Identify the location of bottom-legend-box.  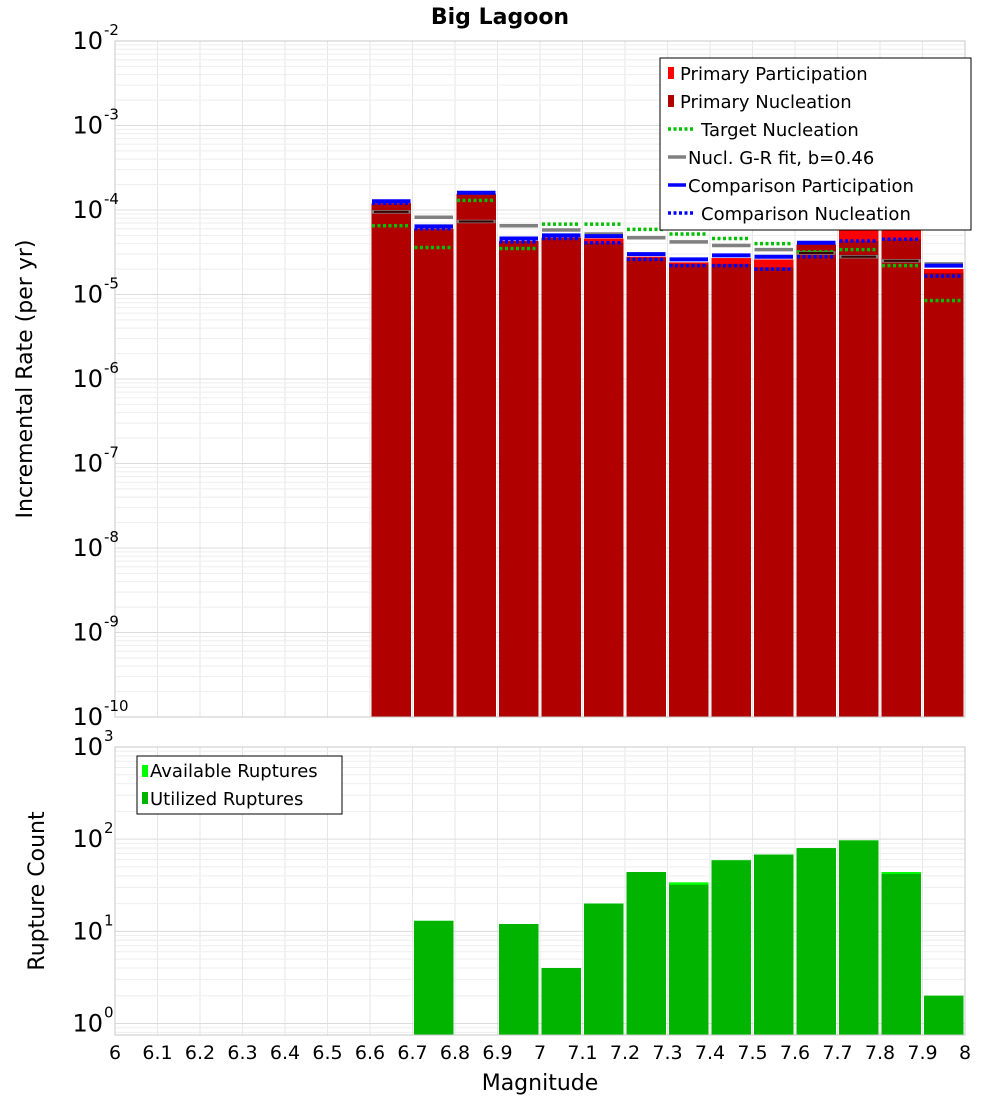
(239, 785).